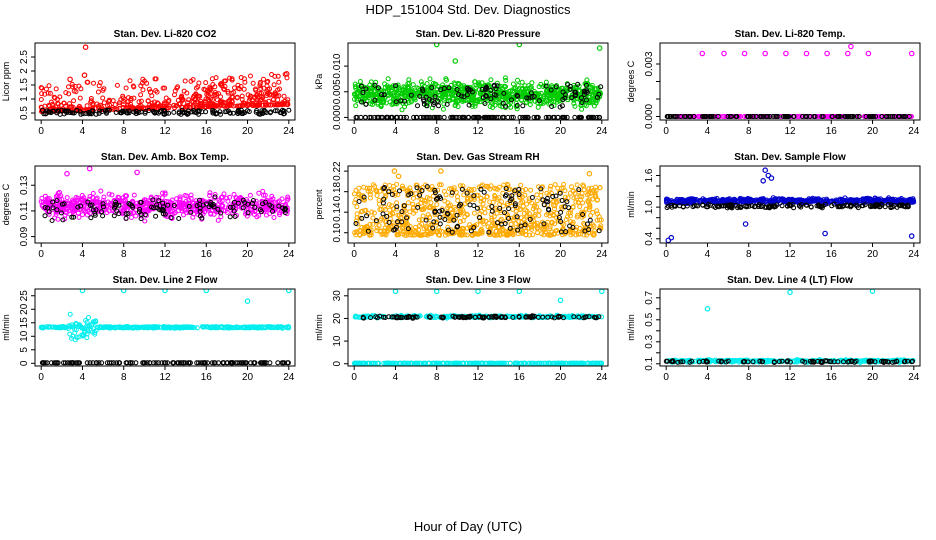  Describe the element at coordinates (41, 131) in the screenshot. I see `x-tick-label: 0` at that location.